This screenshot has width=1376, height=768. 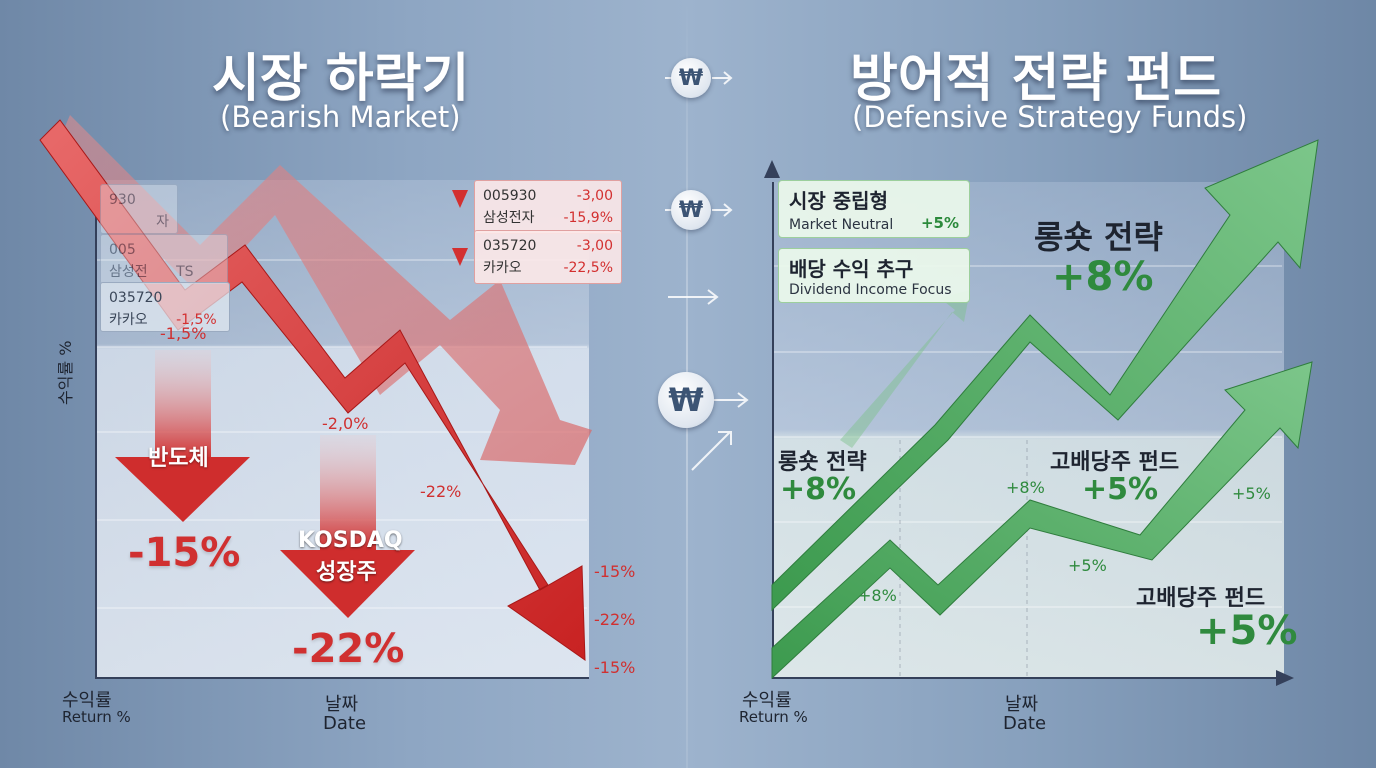 What do you see at coordinates (822, 462) in the screenshot?
I see `longshort-mid-label: 롱숏 전략` at bounding box center [822, 462].